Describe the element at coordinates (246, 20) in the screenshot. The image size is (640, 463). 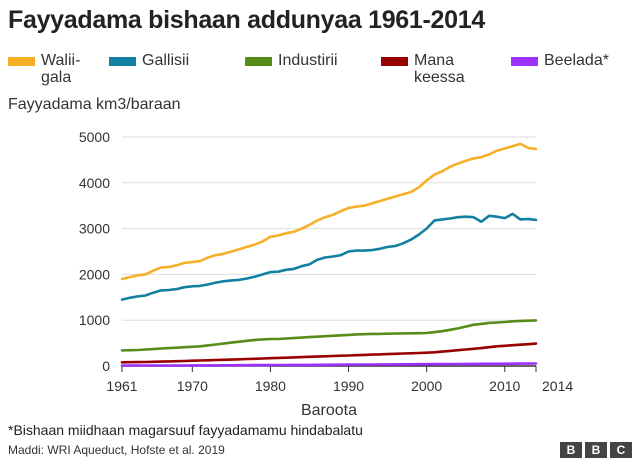
I see `chart-title: Fayyadama bishaan addunyaa 1961-2014` at that location.